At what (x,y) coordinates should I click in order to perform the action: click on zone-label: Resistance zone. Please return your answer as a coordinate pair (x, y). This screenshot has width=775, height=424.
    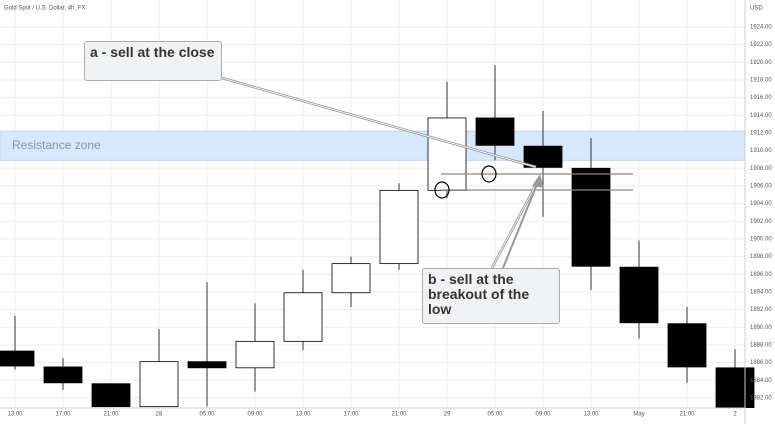
    Looking at the image, I should click on (56, 145).